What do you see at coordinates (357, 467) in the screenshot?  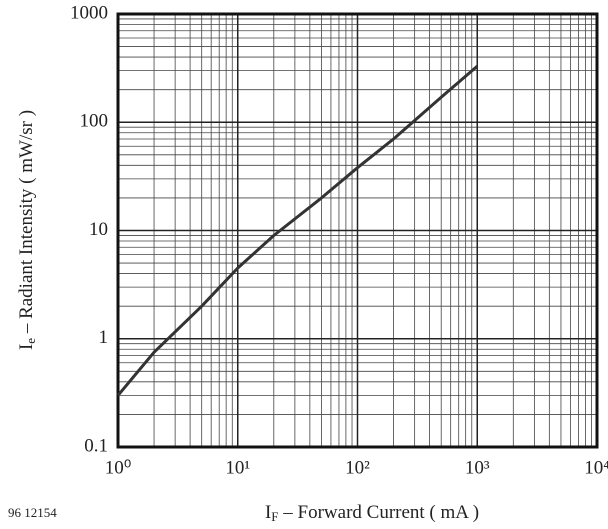 I see `x-tick-label: 10²` at bounding box center [357, 467].